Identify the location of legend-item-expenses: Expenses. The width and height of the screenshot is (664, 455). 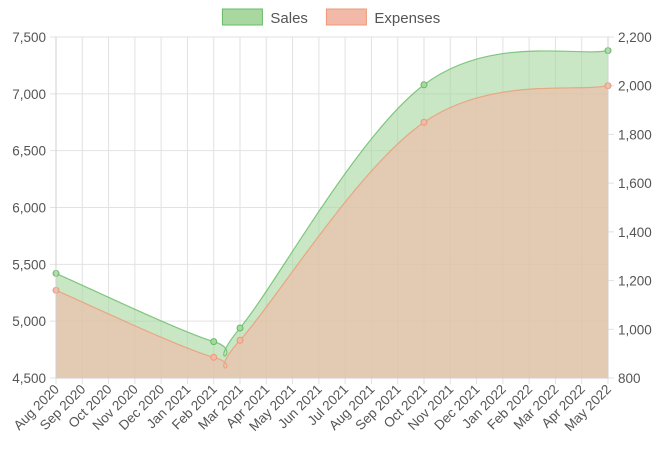
(382, 17).